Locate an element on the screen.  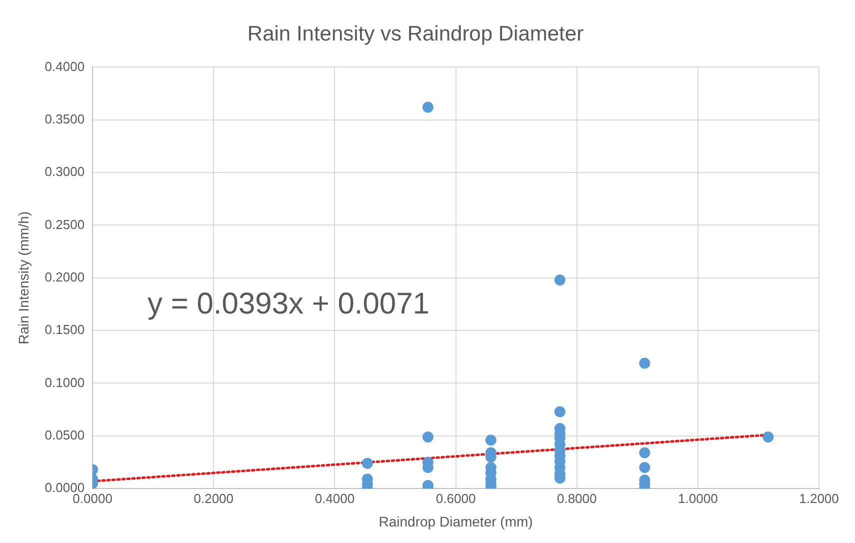
y-tick-label: 0.3000 is located at coordinates (64, 172).